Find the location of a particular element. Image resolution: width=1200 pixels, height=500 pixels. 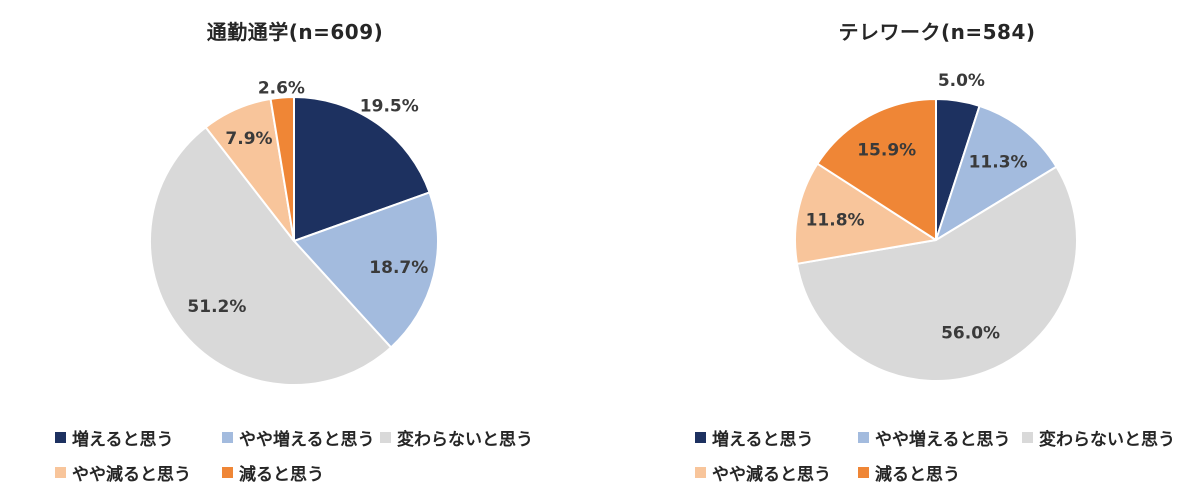

chart-title-commute: 通勤通学(n=609) is located at coordinates (295, 32).